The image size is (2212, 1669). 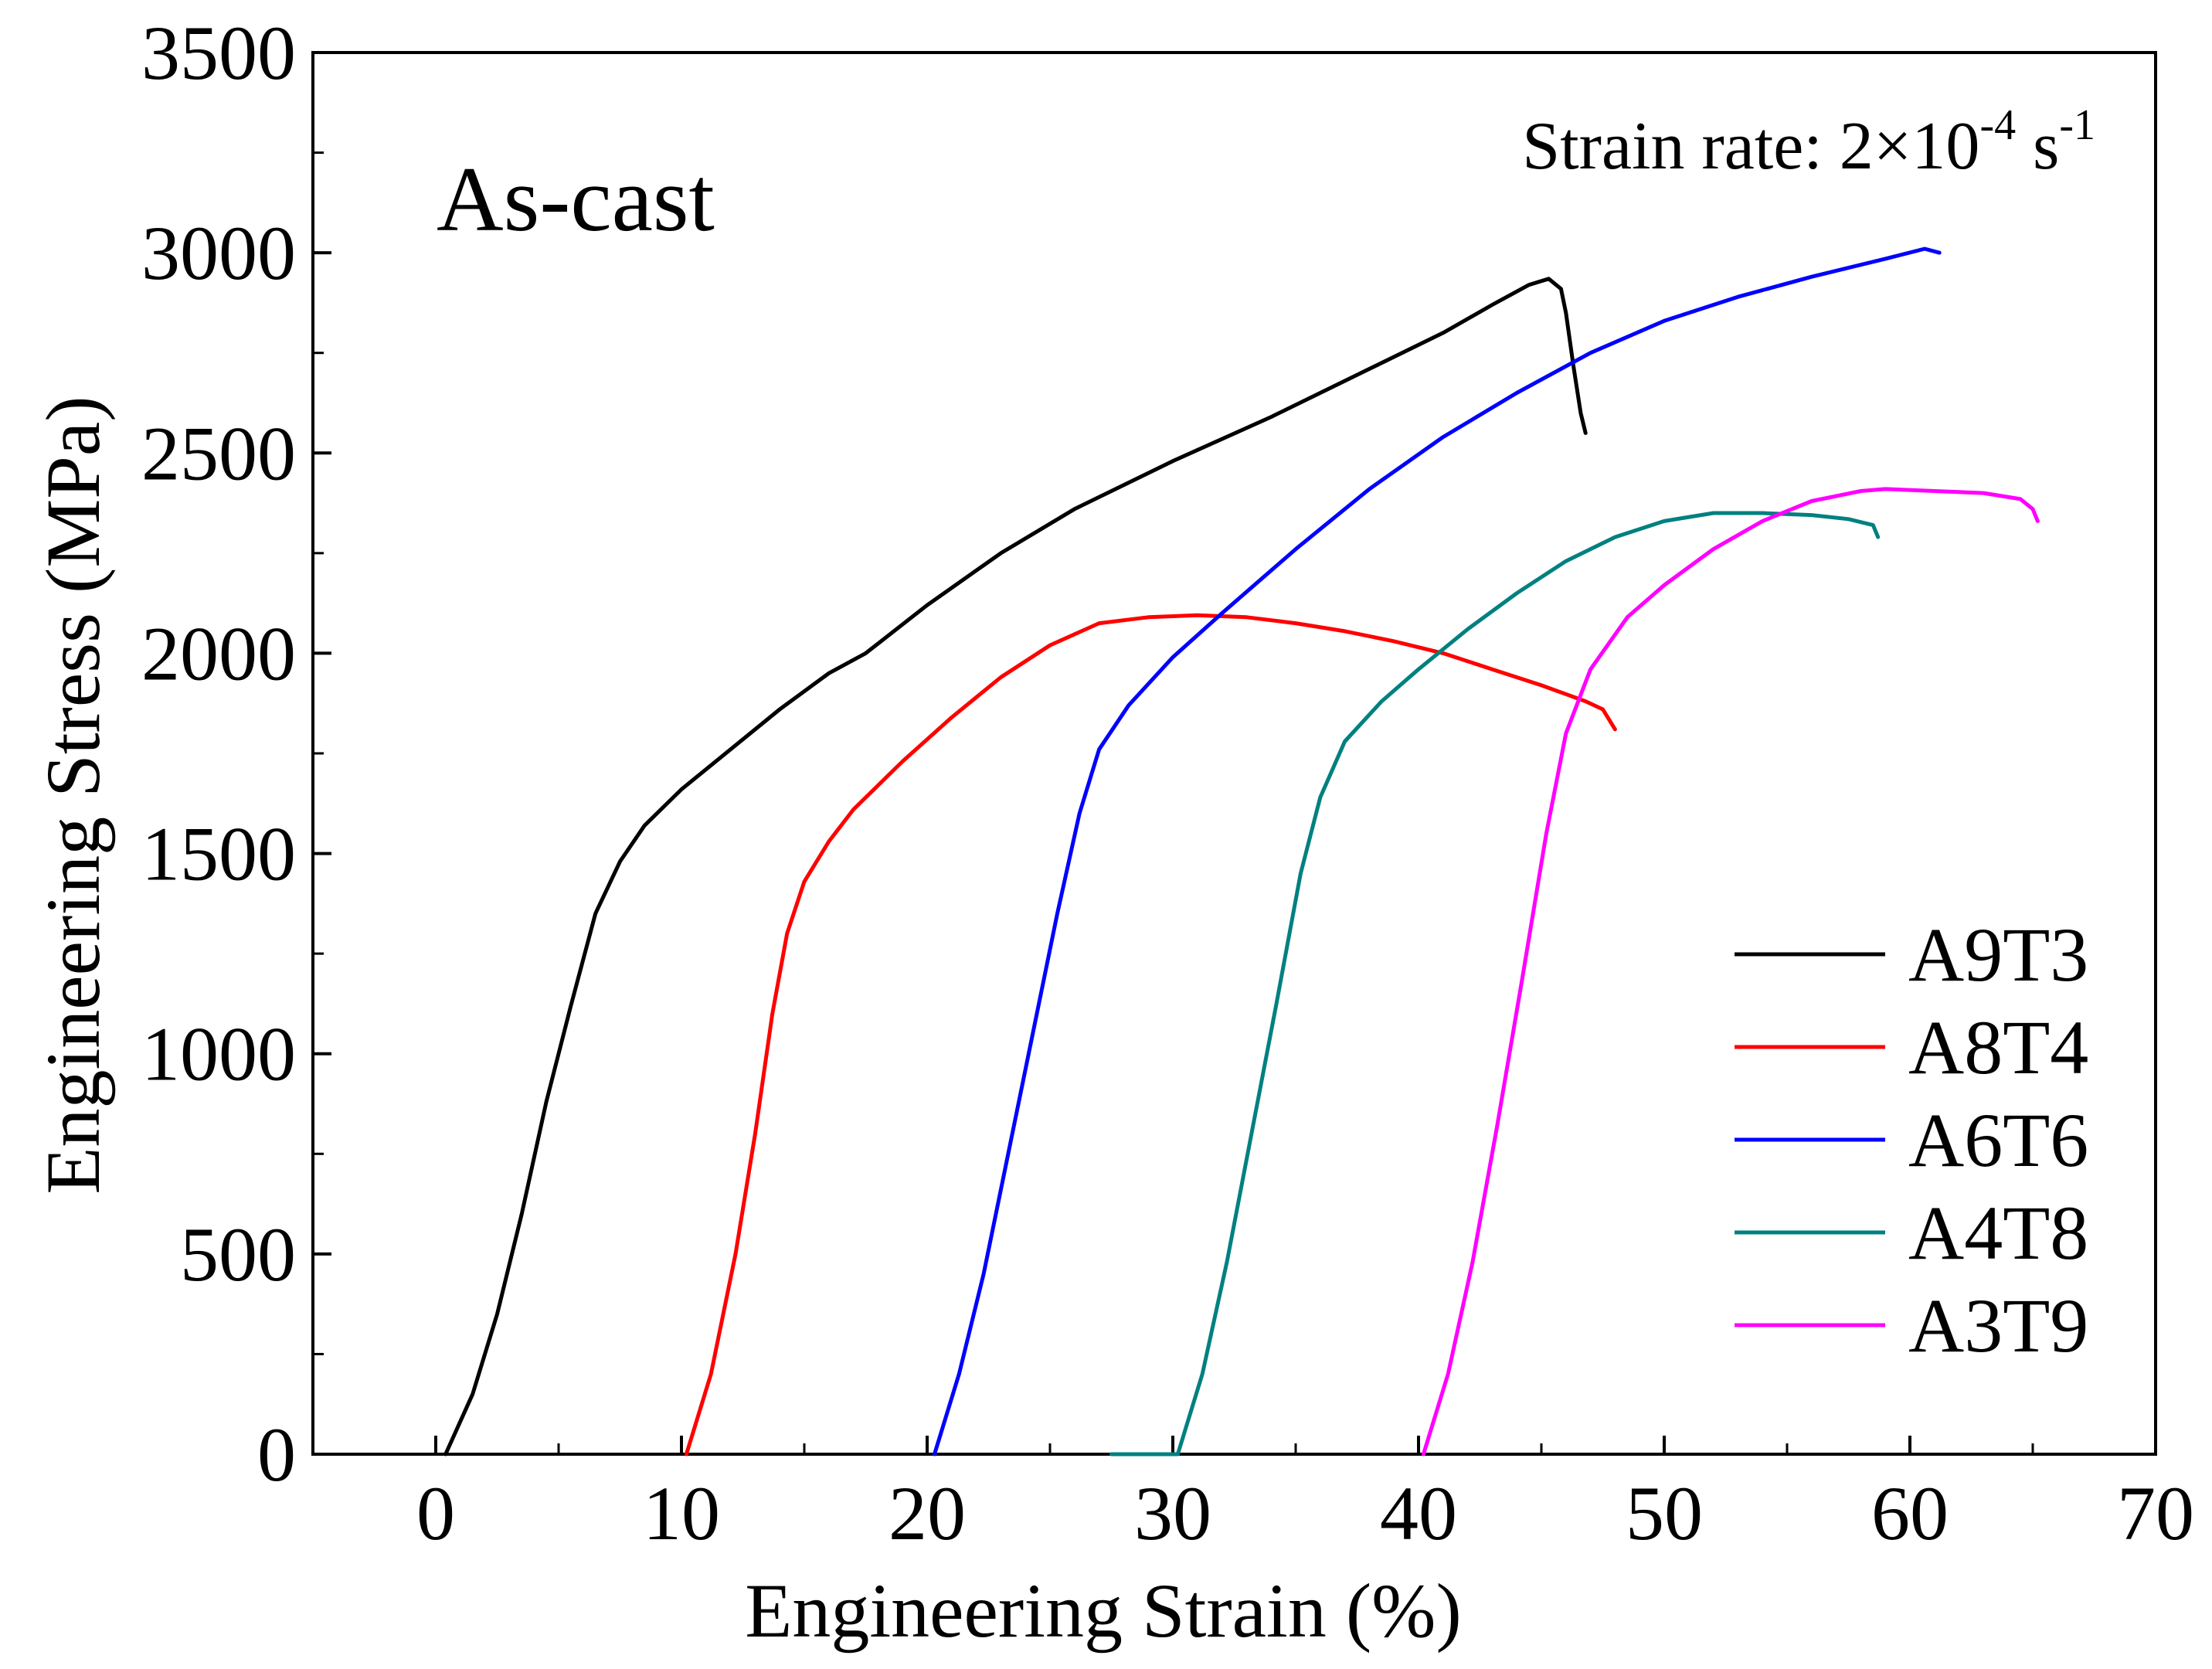 What do you see at coordinates (1998, 1325) in the screenshot?
I see `legend-label-a3t9: A3T9` at bounding box center [1998, 1325].